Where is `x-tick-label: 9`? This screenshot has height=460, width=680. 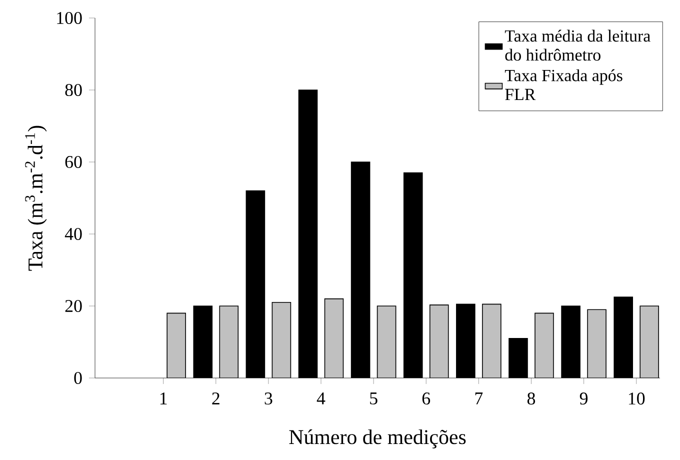 x-tick-label: 9 is located at coordinates (584, 398).